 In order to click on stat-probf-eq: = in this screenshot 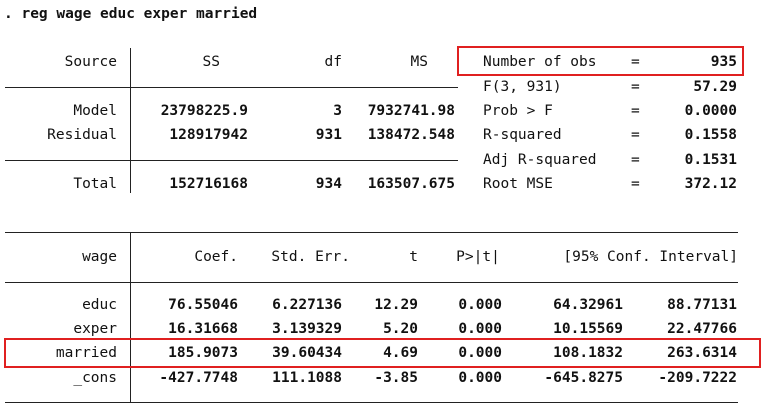, I will do `click(635, 111)`.